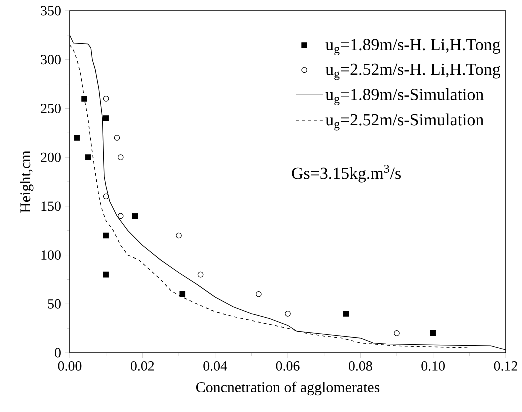 The width and height of the screenshot is (522, 412). What do you see at coordinates (506, 366) in the screenshot?
I see `x-tick-label: 0.12` at bounding box center [506, 366].